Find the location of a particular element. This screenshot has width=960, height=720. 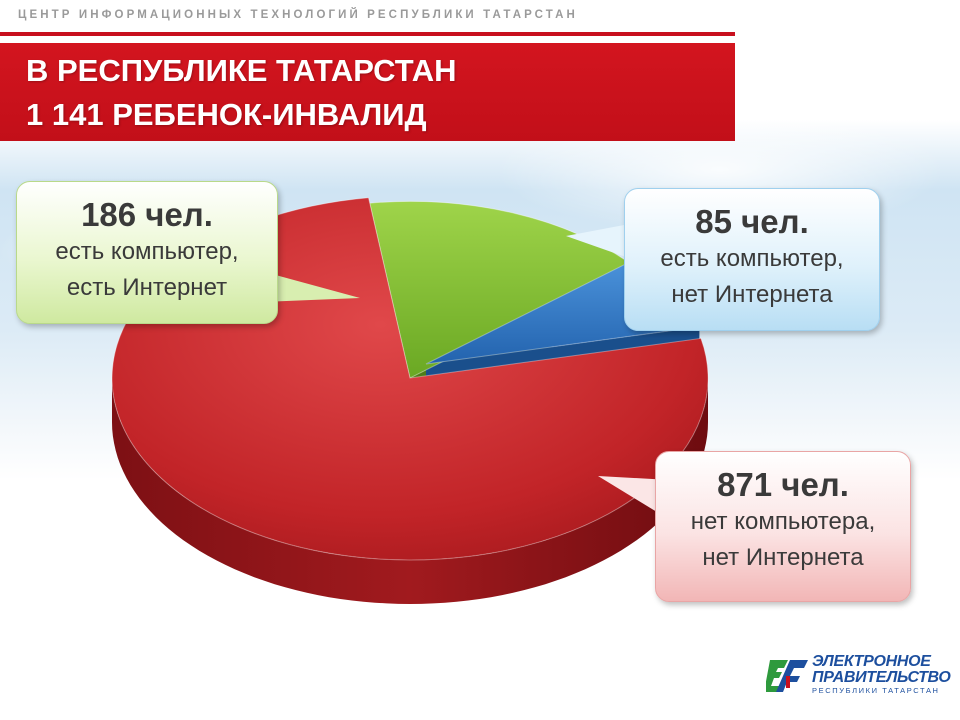

header-divider is located at coordinates (367, 34).